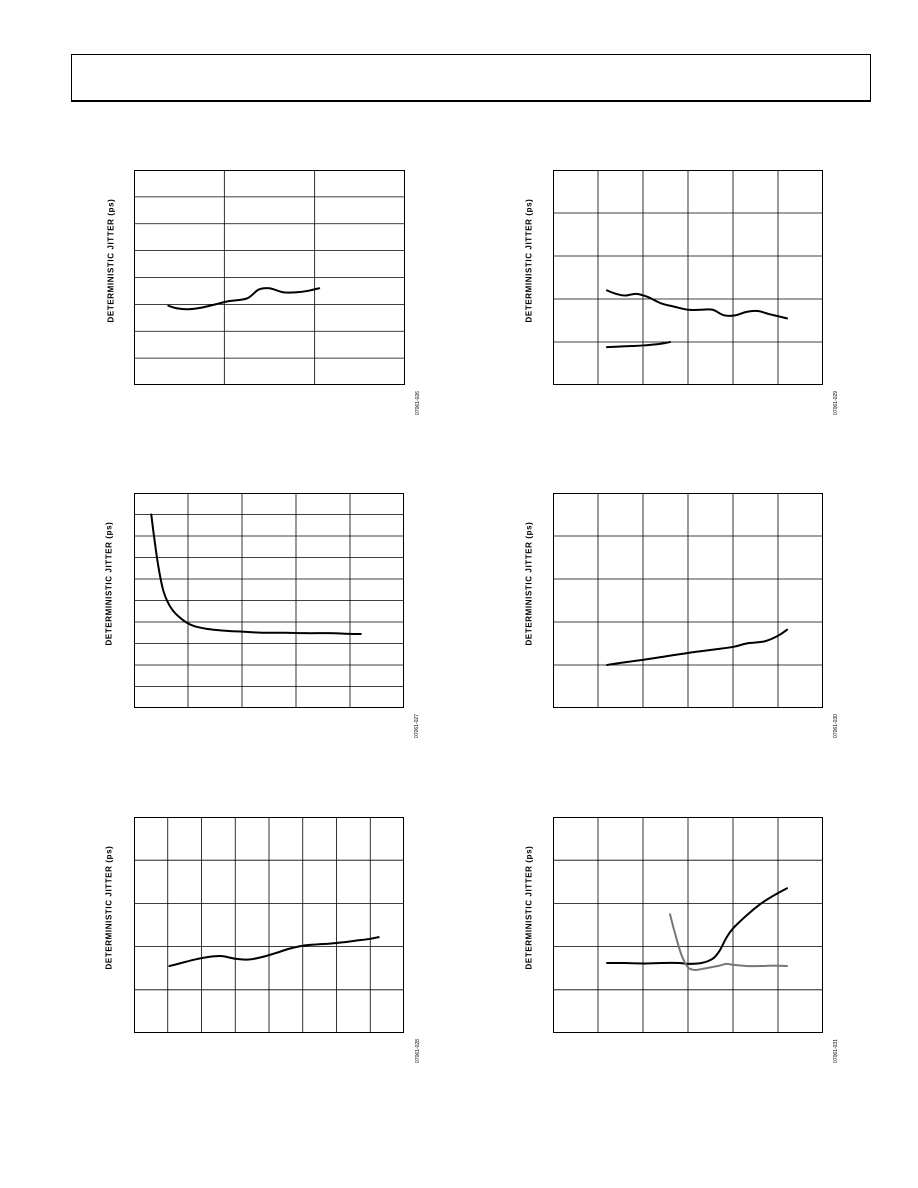  What do you see at coordinates (835, 1051) in the screenshot?
I see `figure-id: 07061-031` at bounding box center [835, 1051].